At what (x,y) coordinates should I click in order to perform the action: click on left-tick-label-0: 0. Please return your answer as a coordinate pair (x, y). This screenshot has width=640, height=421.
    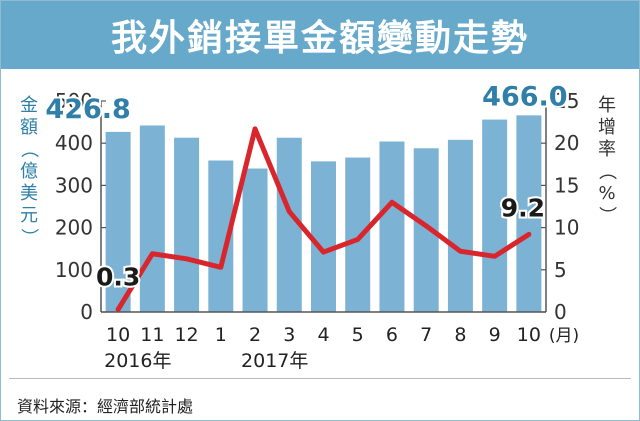
    Looking at the image, I should click on (86, 312).